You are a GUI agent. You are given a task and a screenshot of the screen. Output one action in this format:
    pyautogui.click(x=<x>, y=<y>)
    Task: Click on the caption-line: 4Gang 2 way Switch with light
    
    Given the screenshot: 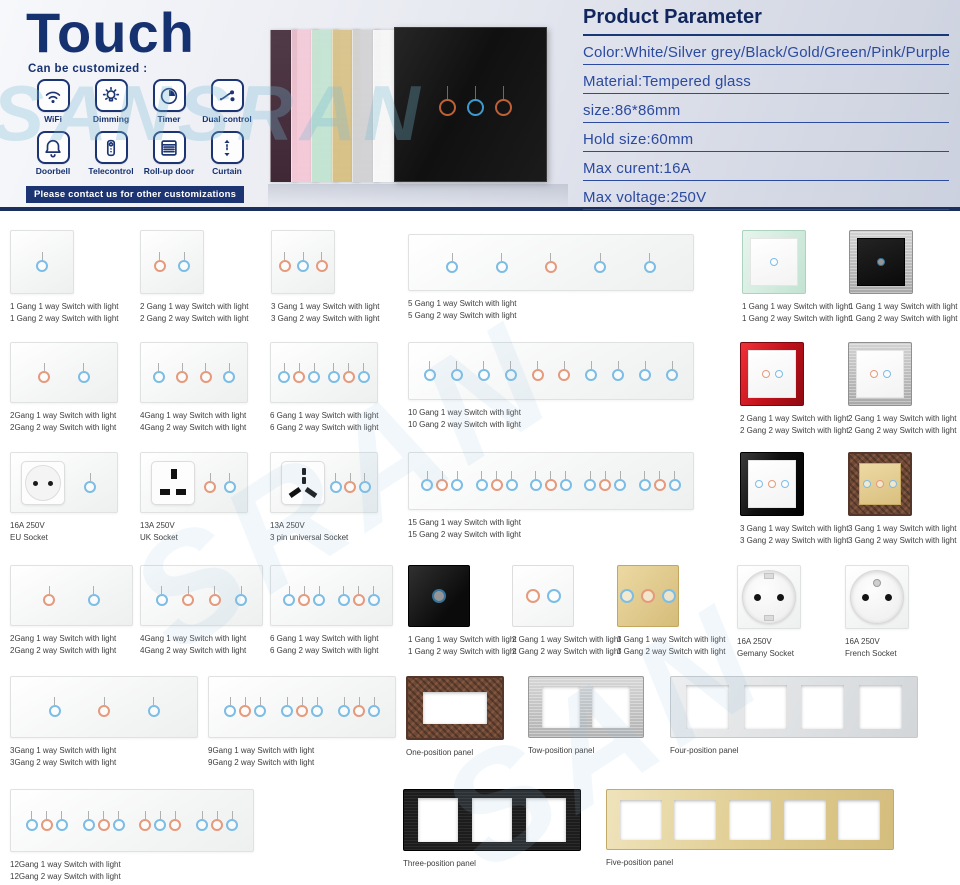 What is the action you would take?
    pyautogui.click(x=193, y=650)
    